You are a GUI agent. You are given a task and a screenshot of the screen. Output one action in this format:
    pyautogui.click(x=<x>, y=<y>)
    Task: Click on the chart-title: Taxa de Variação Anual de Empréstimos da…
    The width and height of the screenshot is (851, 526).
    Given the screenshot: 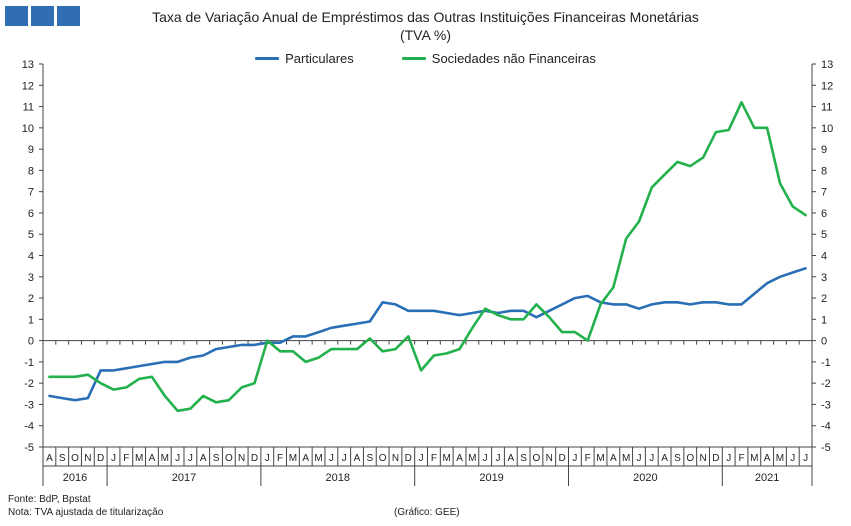 What is the action you would take?
    pyautogui.click(x=425, y=26)
    